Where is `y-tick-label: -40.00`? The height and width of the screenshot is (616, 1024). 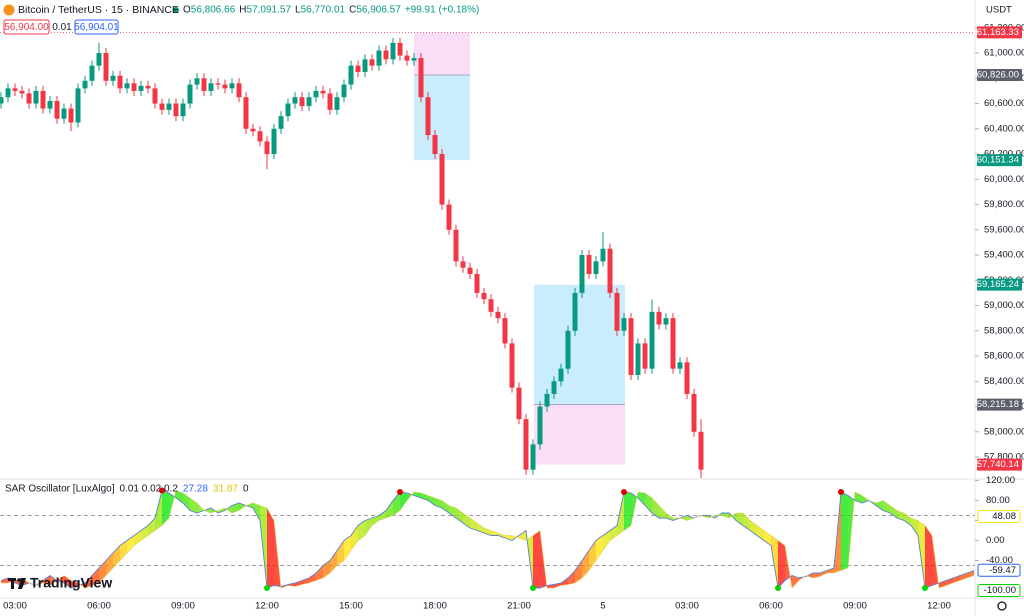
y-tick-label: -40.00 is located at coordinates (999, 560).